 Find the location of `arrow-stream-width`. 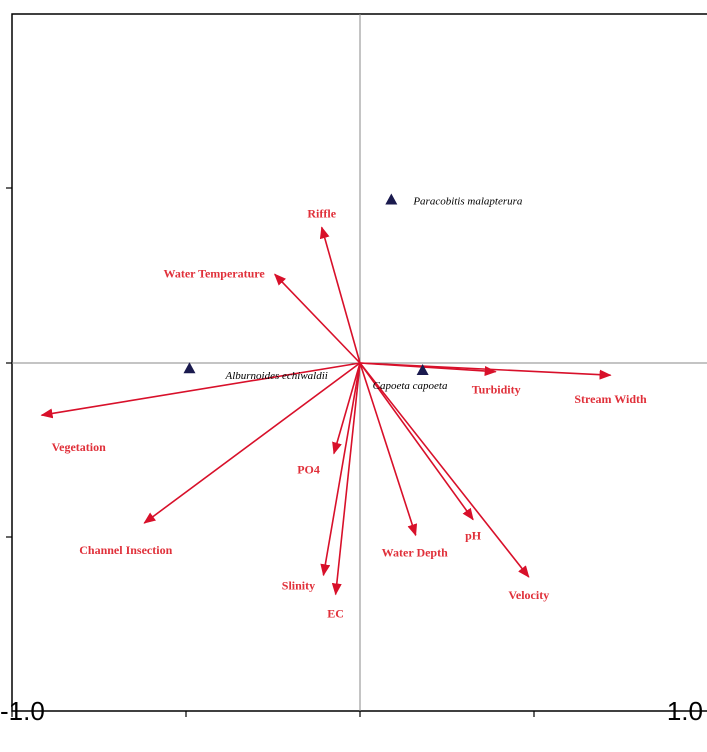

arrow-stream-width is located at coordinates (485, 371).